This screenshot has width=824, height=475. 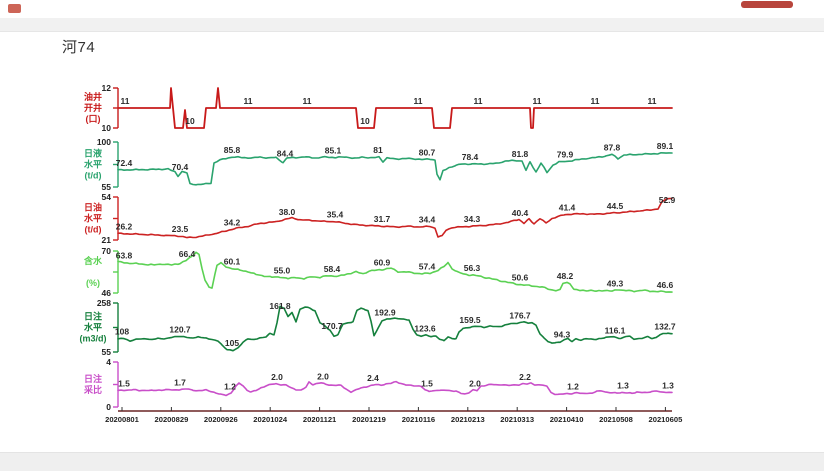 What do you see at coordinates (615, 330) in the screenshot?
I see `data-label: 116.1` at bounding box center [615, 330].